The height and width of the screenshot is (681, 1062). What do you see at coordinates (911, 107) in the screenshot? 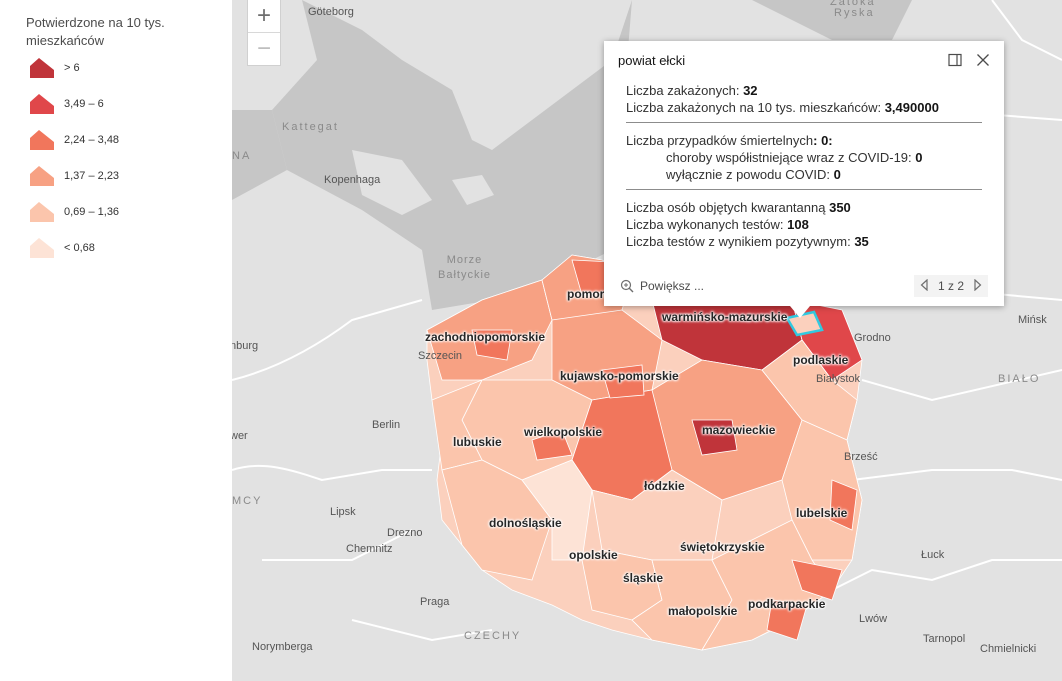
I see `field-value: 3,490000` at bounding box center [911, 107].